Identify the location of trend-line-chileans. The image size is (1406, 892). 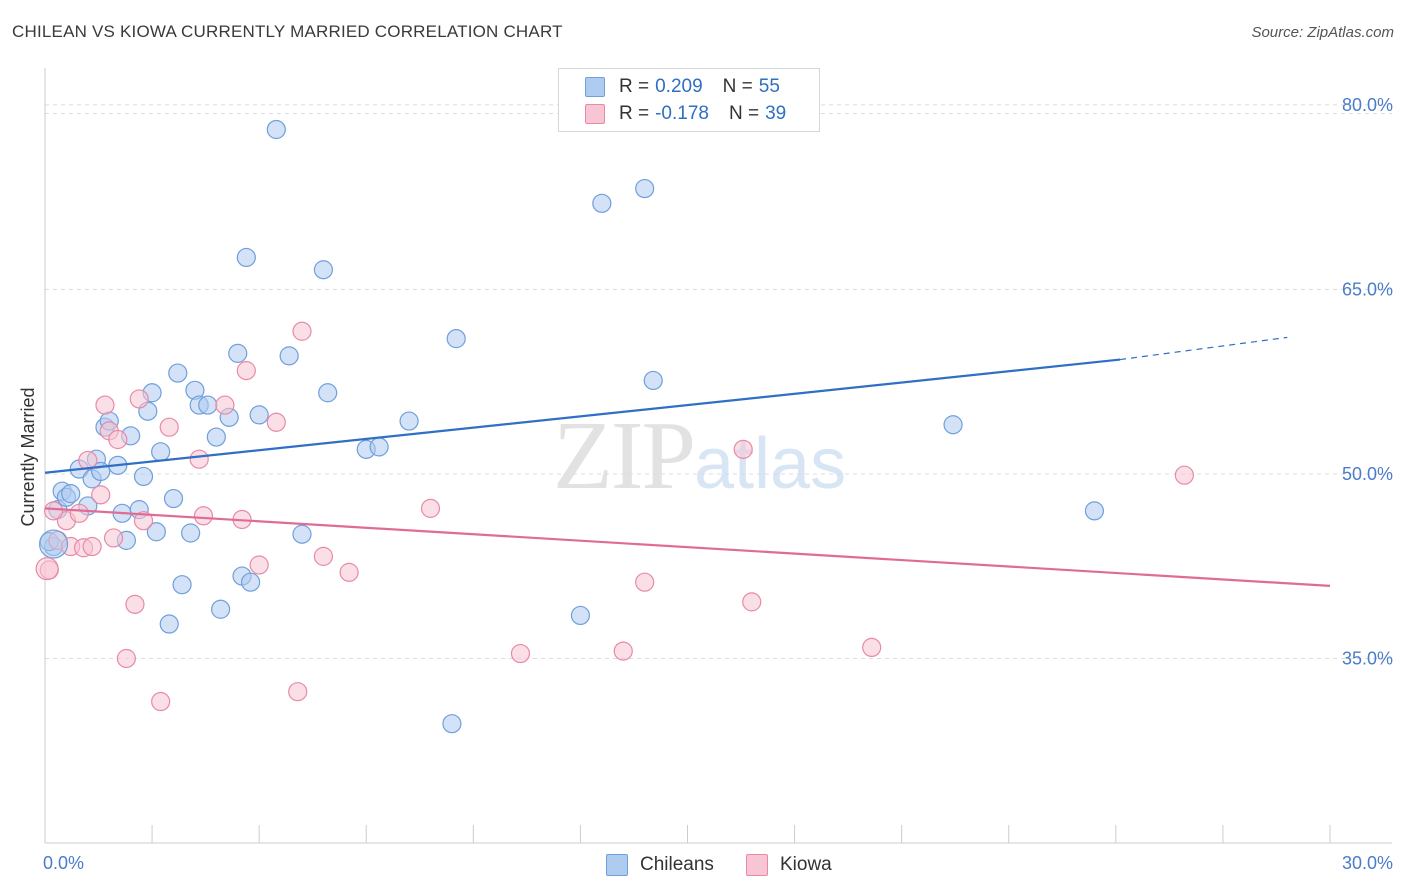
(582, 416).